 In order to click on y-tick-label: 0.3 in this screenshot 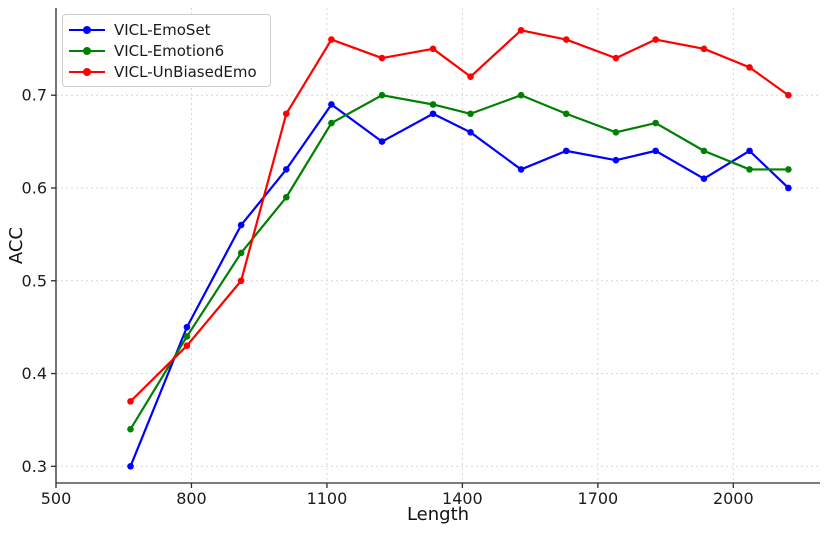, I will do `click(34, 466)`.